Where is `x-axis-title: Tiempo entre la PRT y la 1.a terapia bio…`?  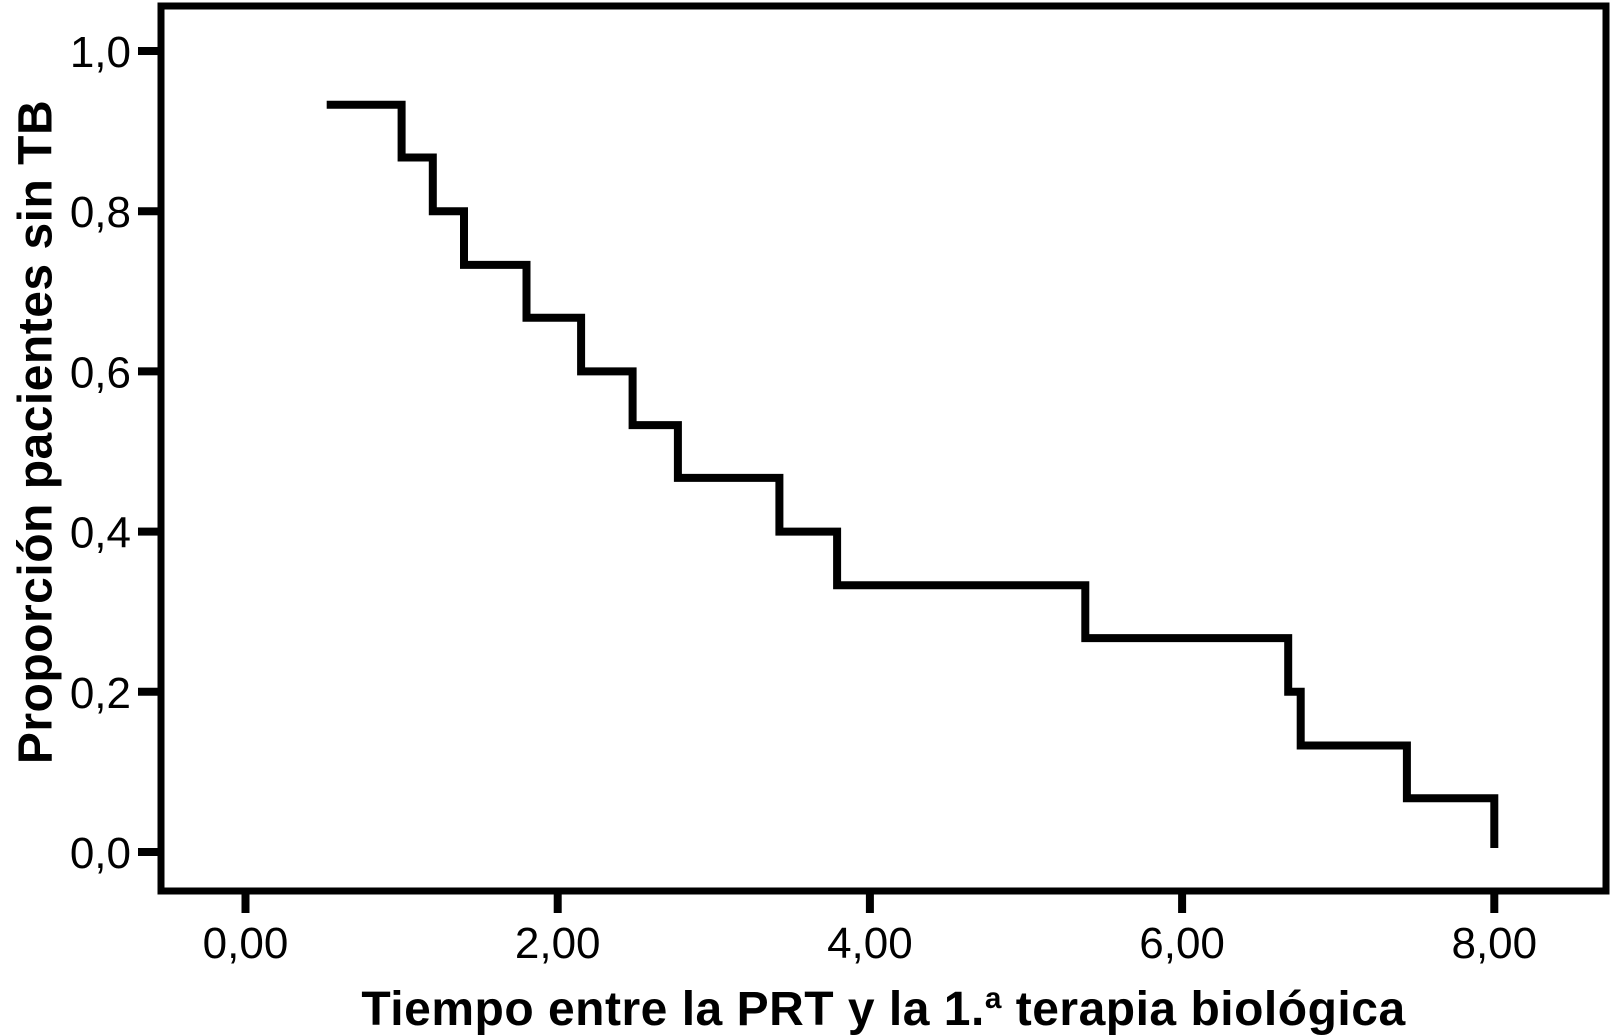 x-axis-title: Tiempo entre la PRT y la 1.a terapia bio… is located at coordinates (883, 1008).